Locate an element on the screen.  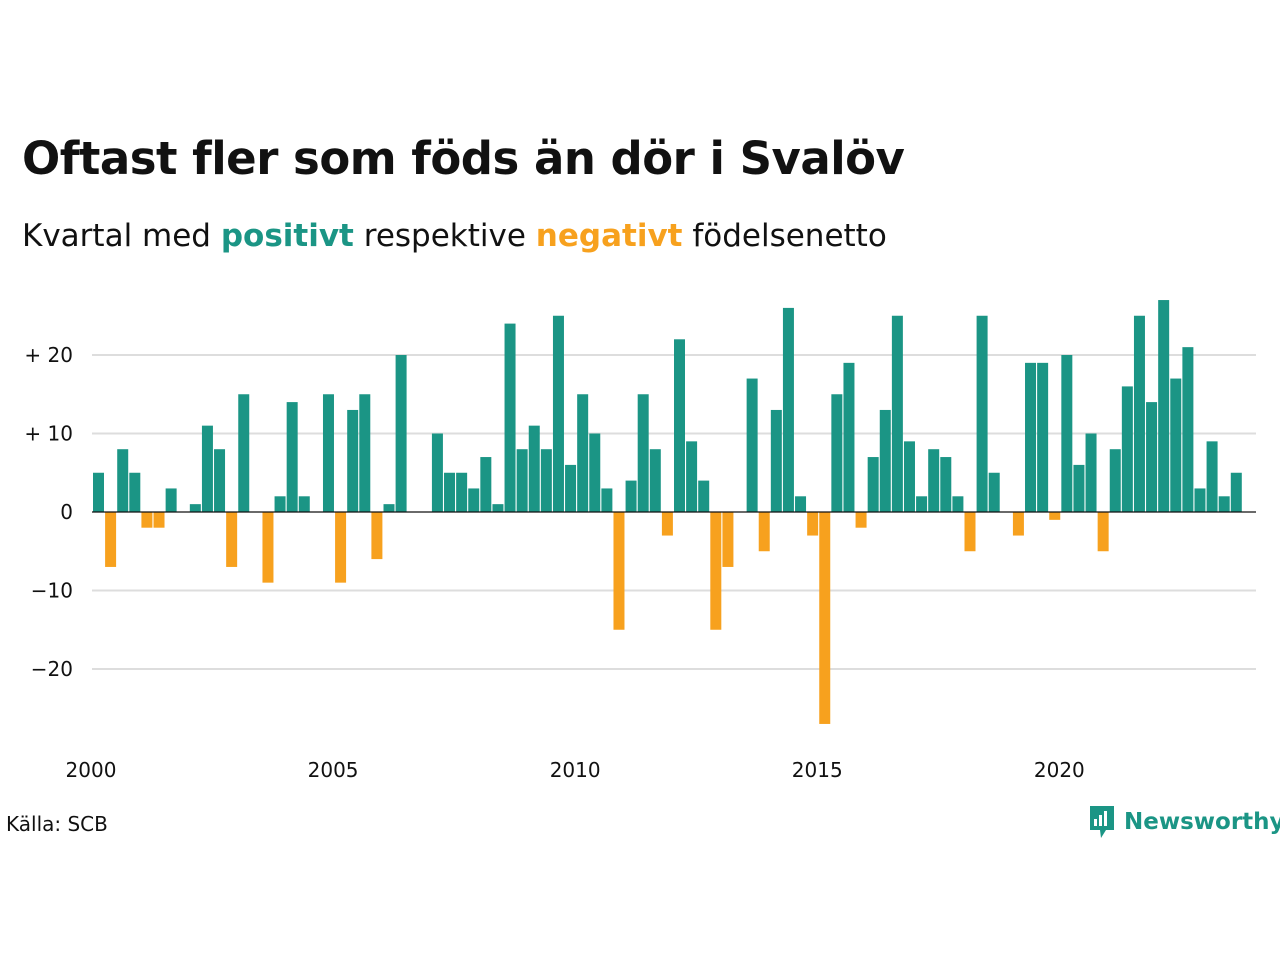
subtitle-text-2: respektive is located at coordinates (444, 236).